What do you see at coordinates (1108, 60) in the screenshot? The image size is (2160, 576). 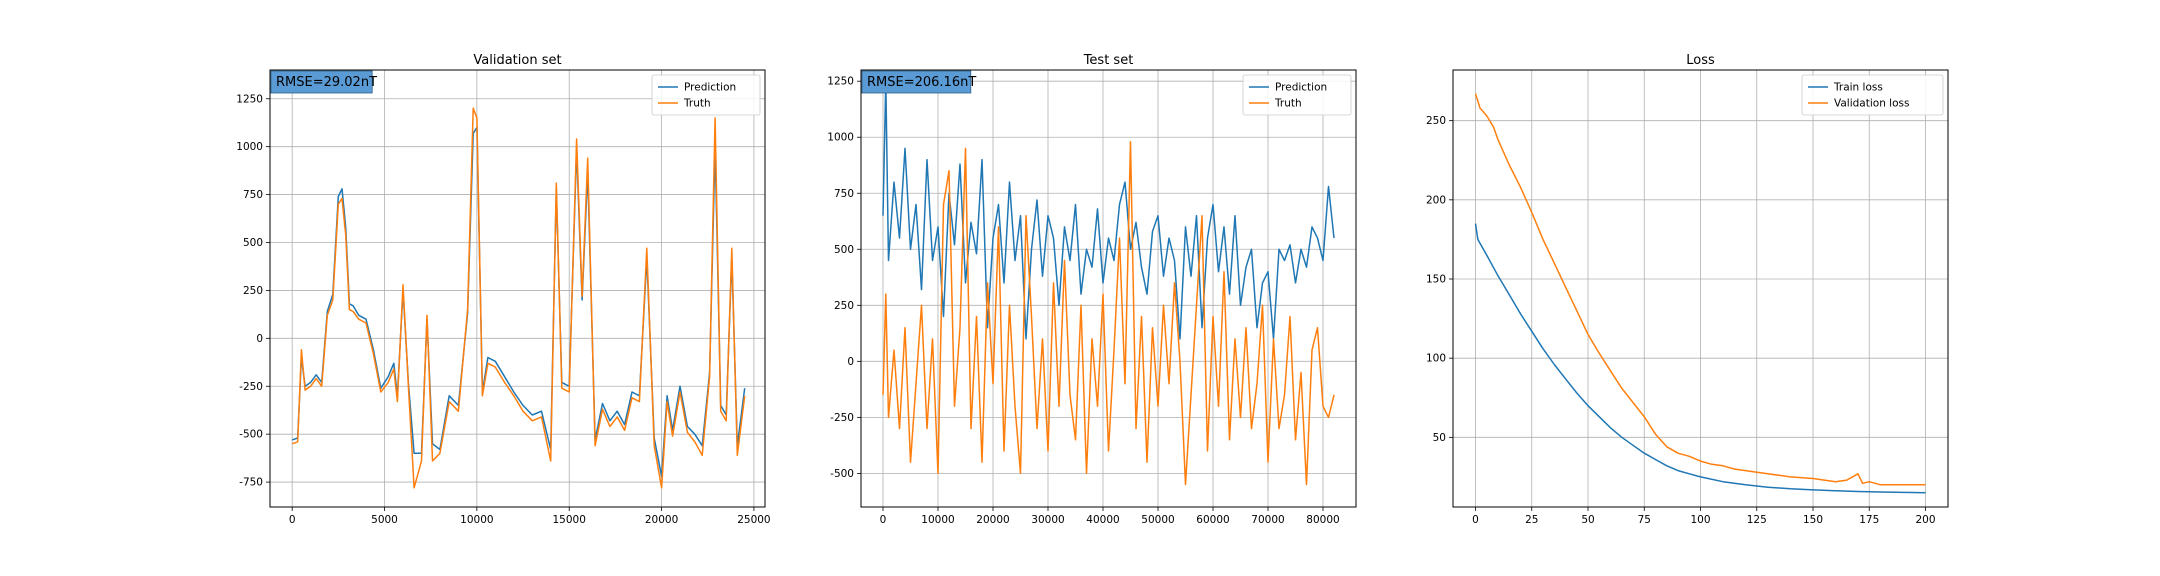 I see `chart-title: Test set` at bounding box center [1108, 60].